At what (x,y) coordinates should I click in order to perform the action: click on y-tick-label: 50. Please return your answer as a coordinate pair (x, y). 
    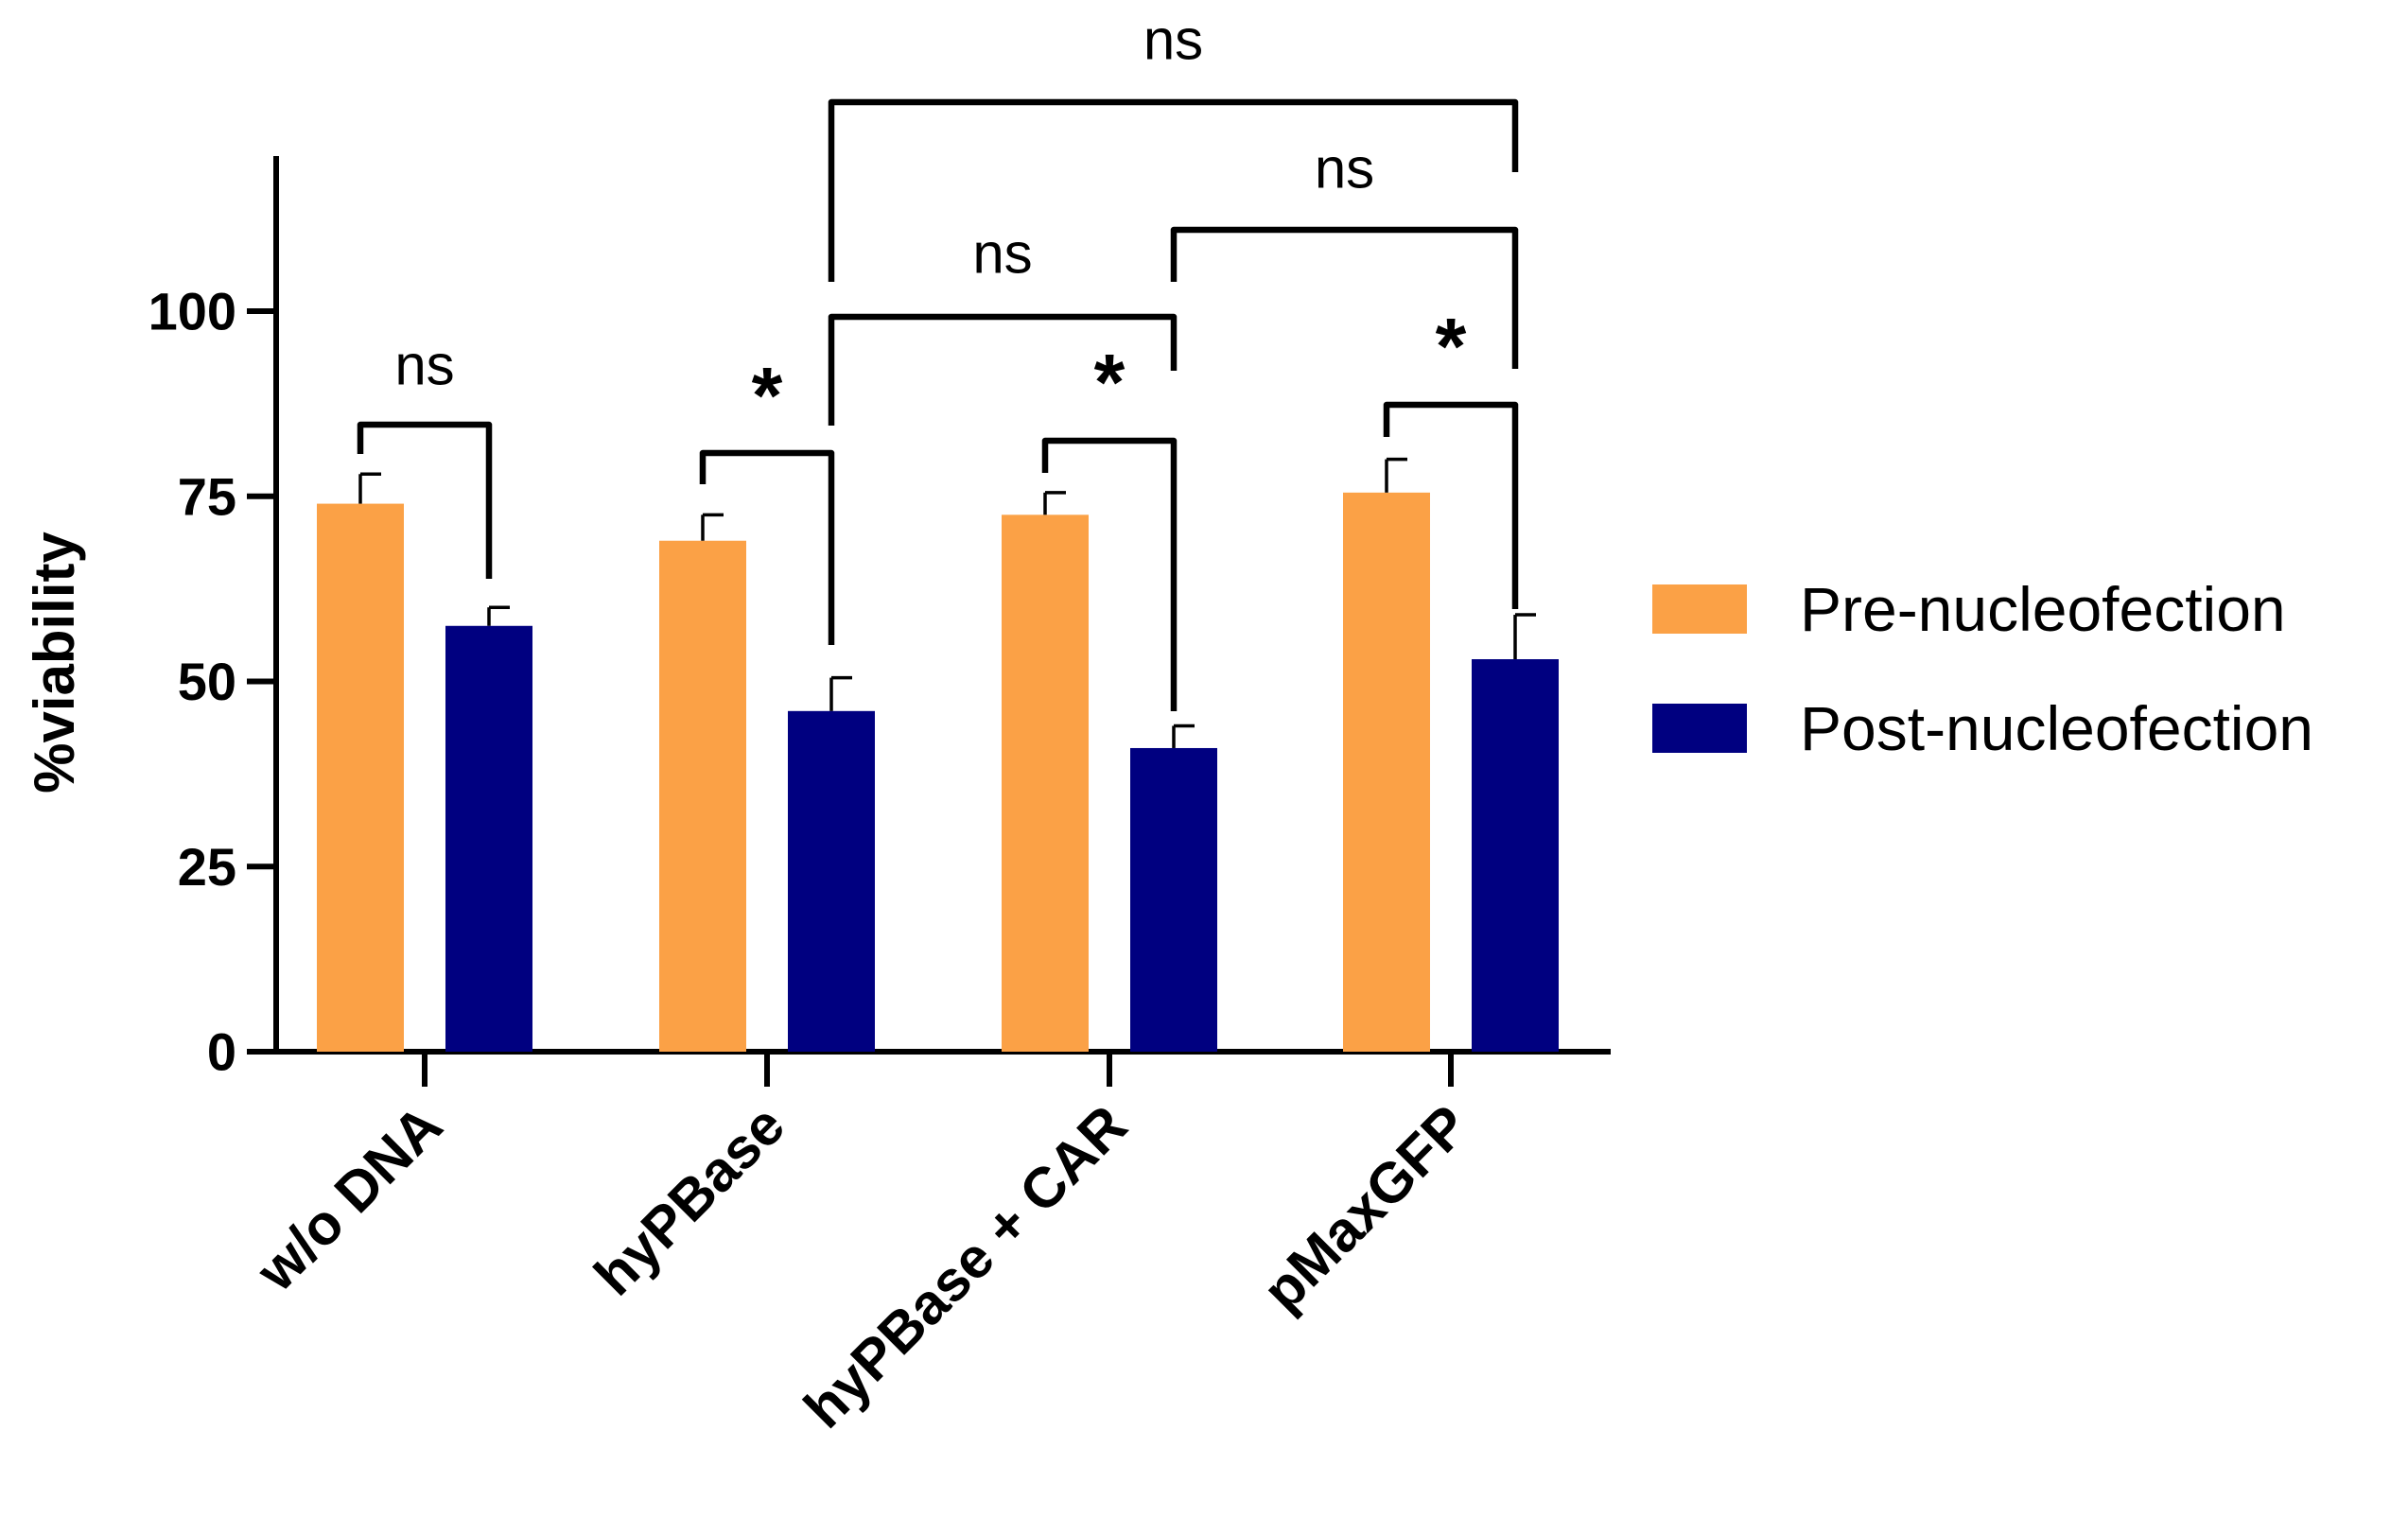
    Looking at the image, I should click on (207, 682).